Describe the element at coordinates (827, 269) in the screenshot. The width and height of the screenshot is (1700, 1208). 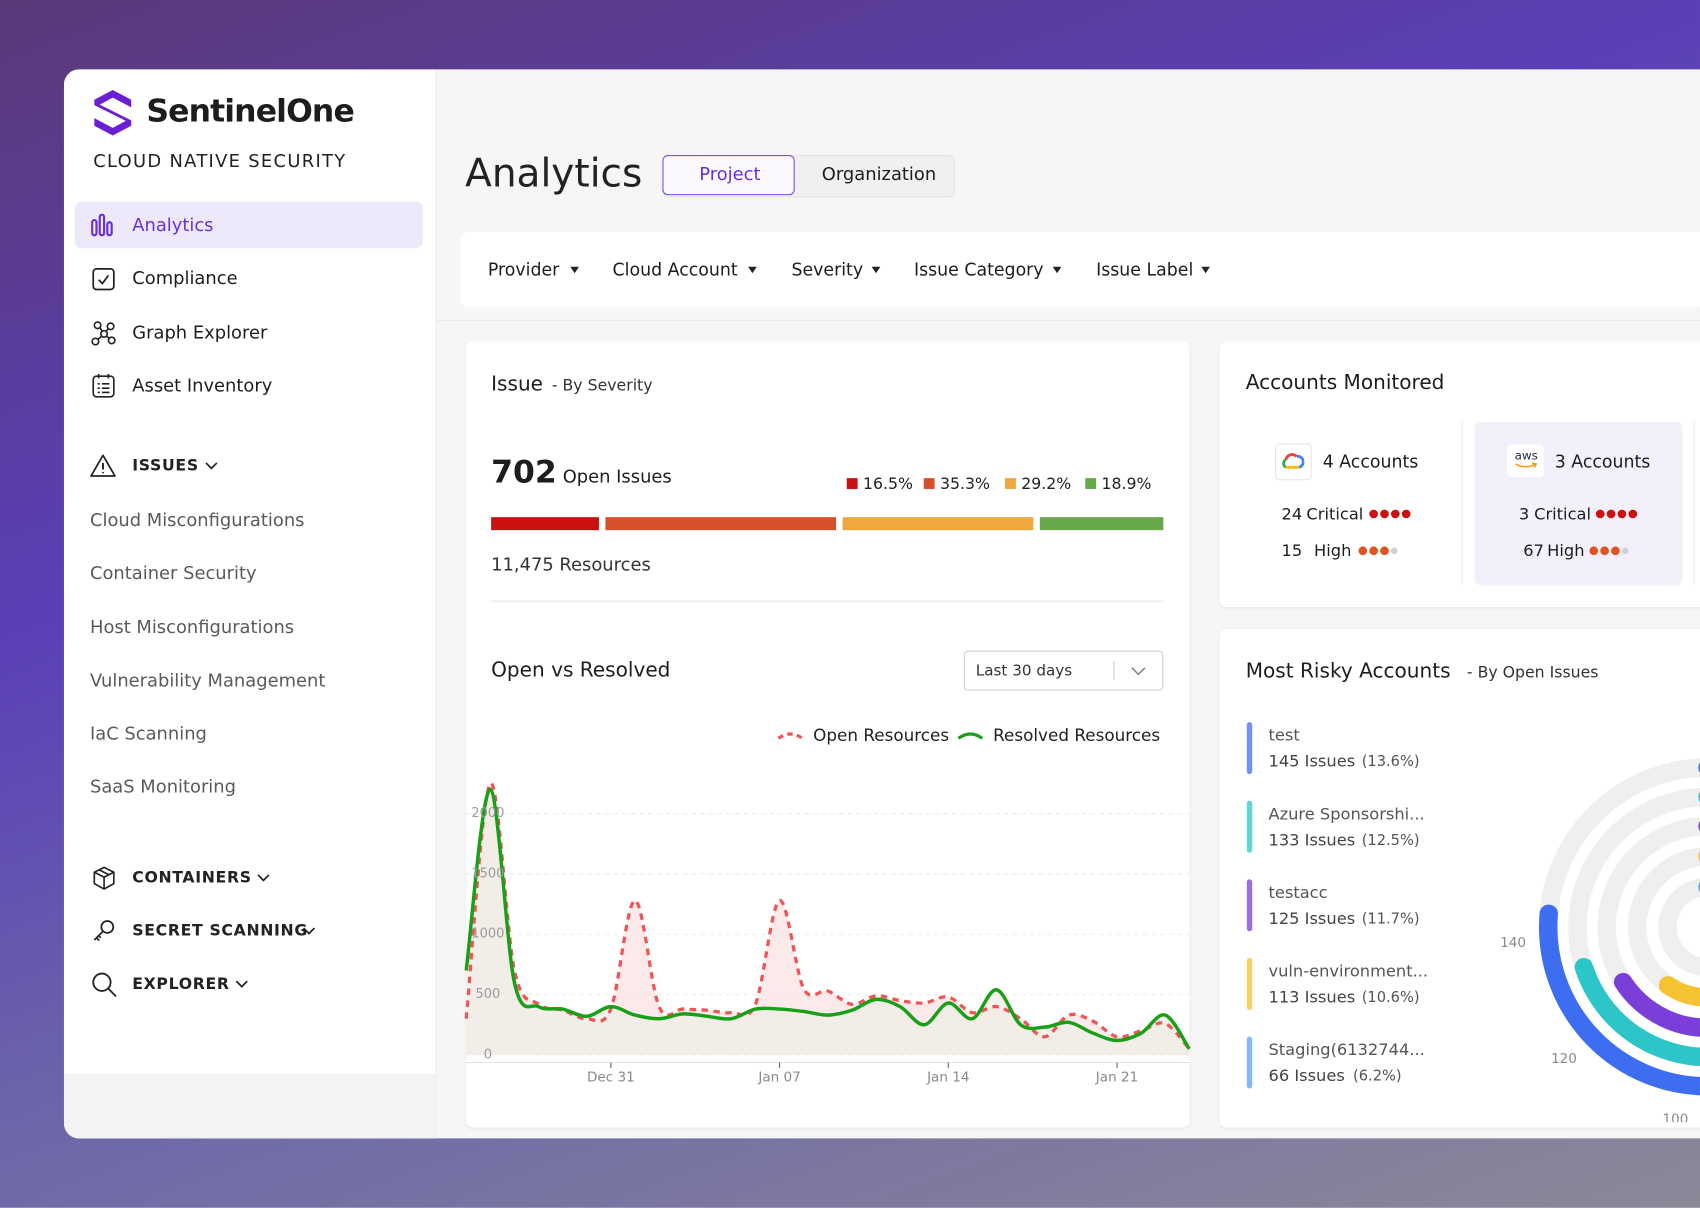
I see `filter: Severity` at that location.